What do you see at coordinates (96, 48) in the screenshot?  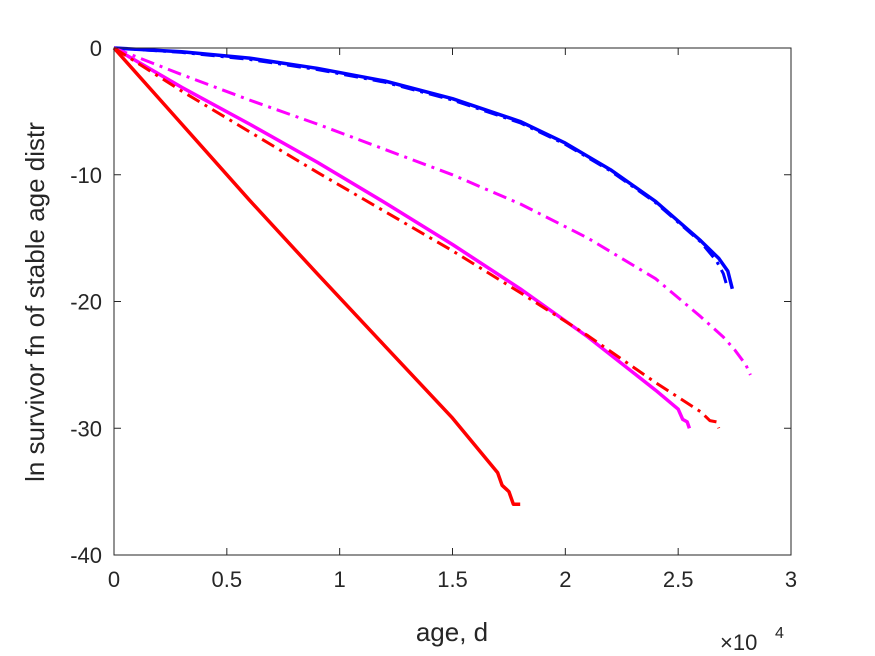 I see `y-tick-label: 0` at bounding box center [96, 48].